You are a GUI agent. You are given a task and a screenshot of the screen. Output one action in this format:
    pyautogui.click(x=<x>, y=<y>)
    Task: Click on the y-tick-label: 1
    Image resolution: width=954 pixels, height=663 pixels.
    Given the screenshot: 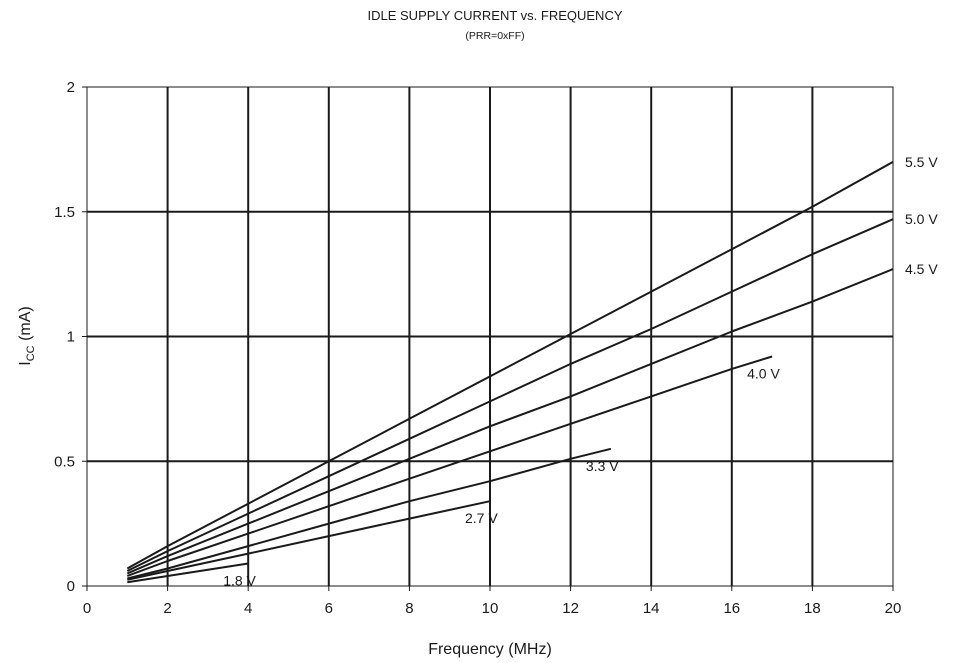 What is the action you would take?
    pyautogui.click(x=71, y=337)
    